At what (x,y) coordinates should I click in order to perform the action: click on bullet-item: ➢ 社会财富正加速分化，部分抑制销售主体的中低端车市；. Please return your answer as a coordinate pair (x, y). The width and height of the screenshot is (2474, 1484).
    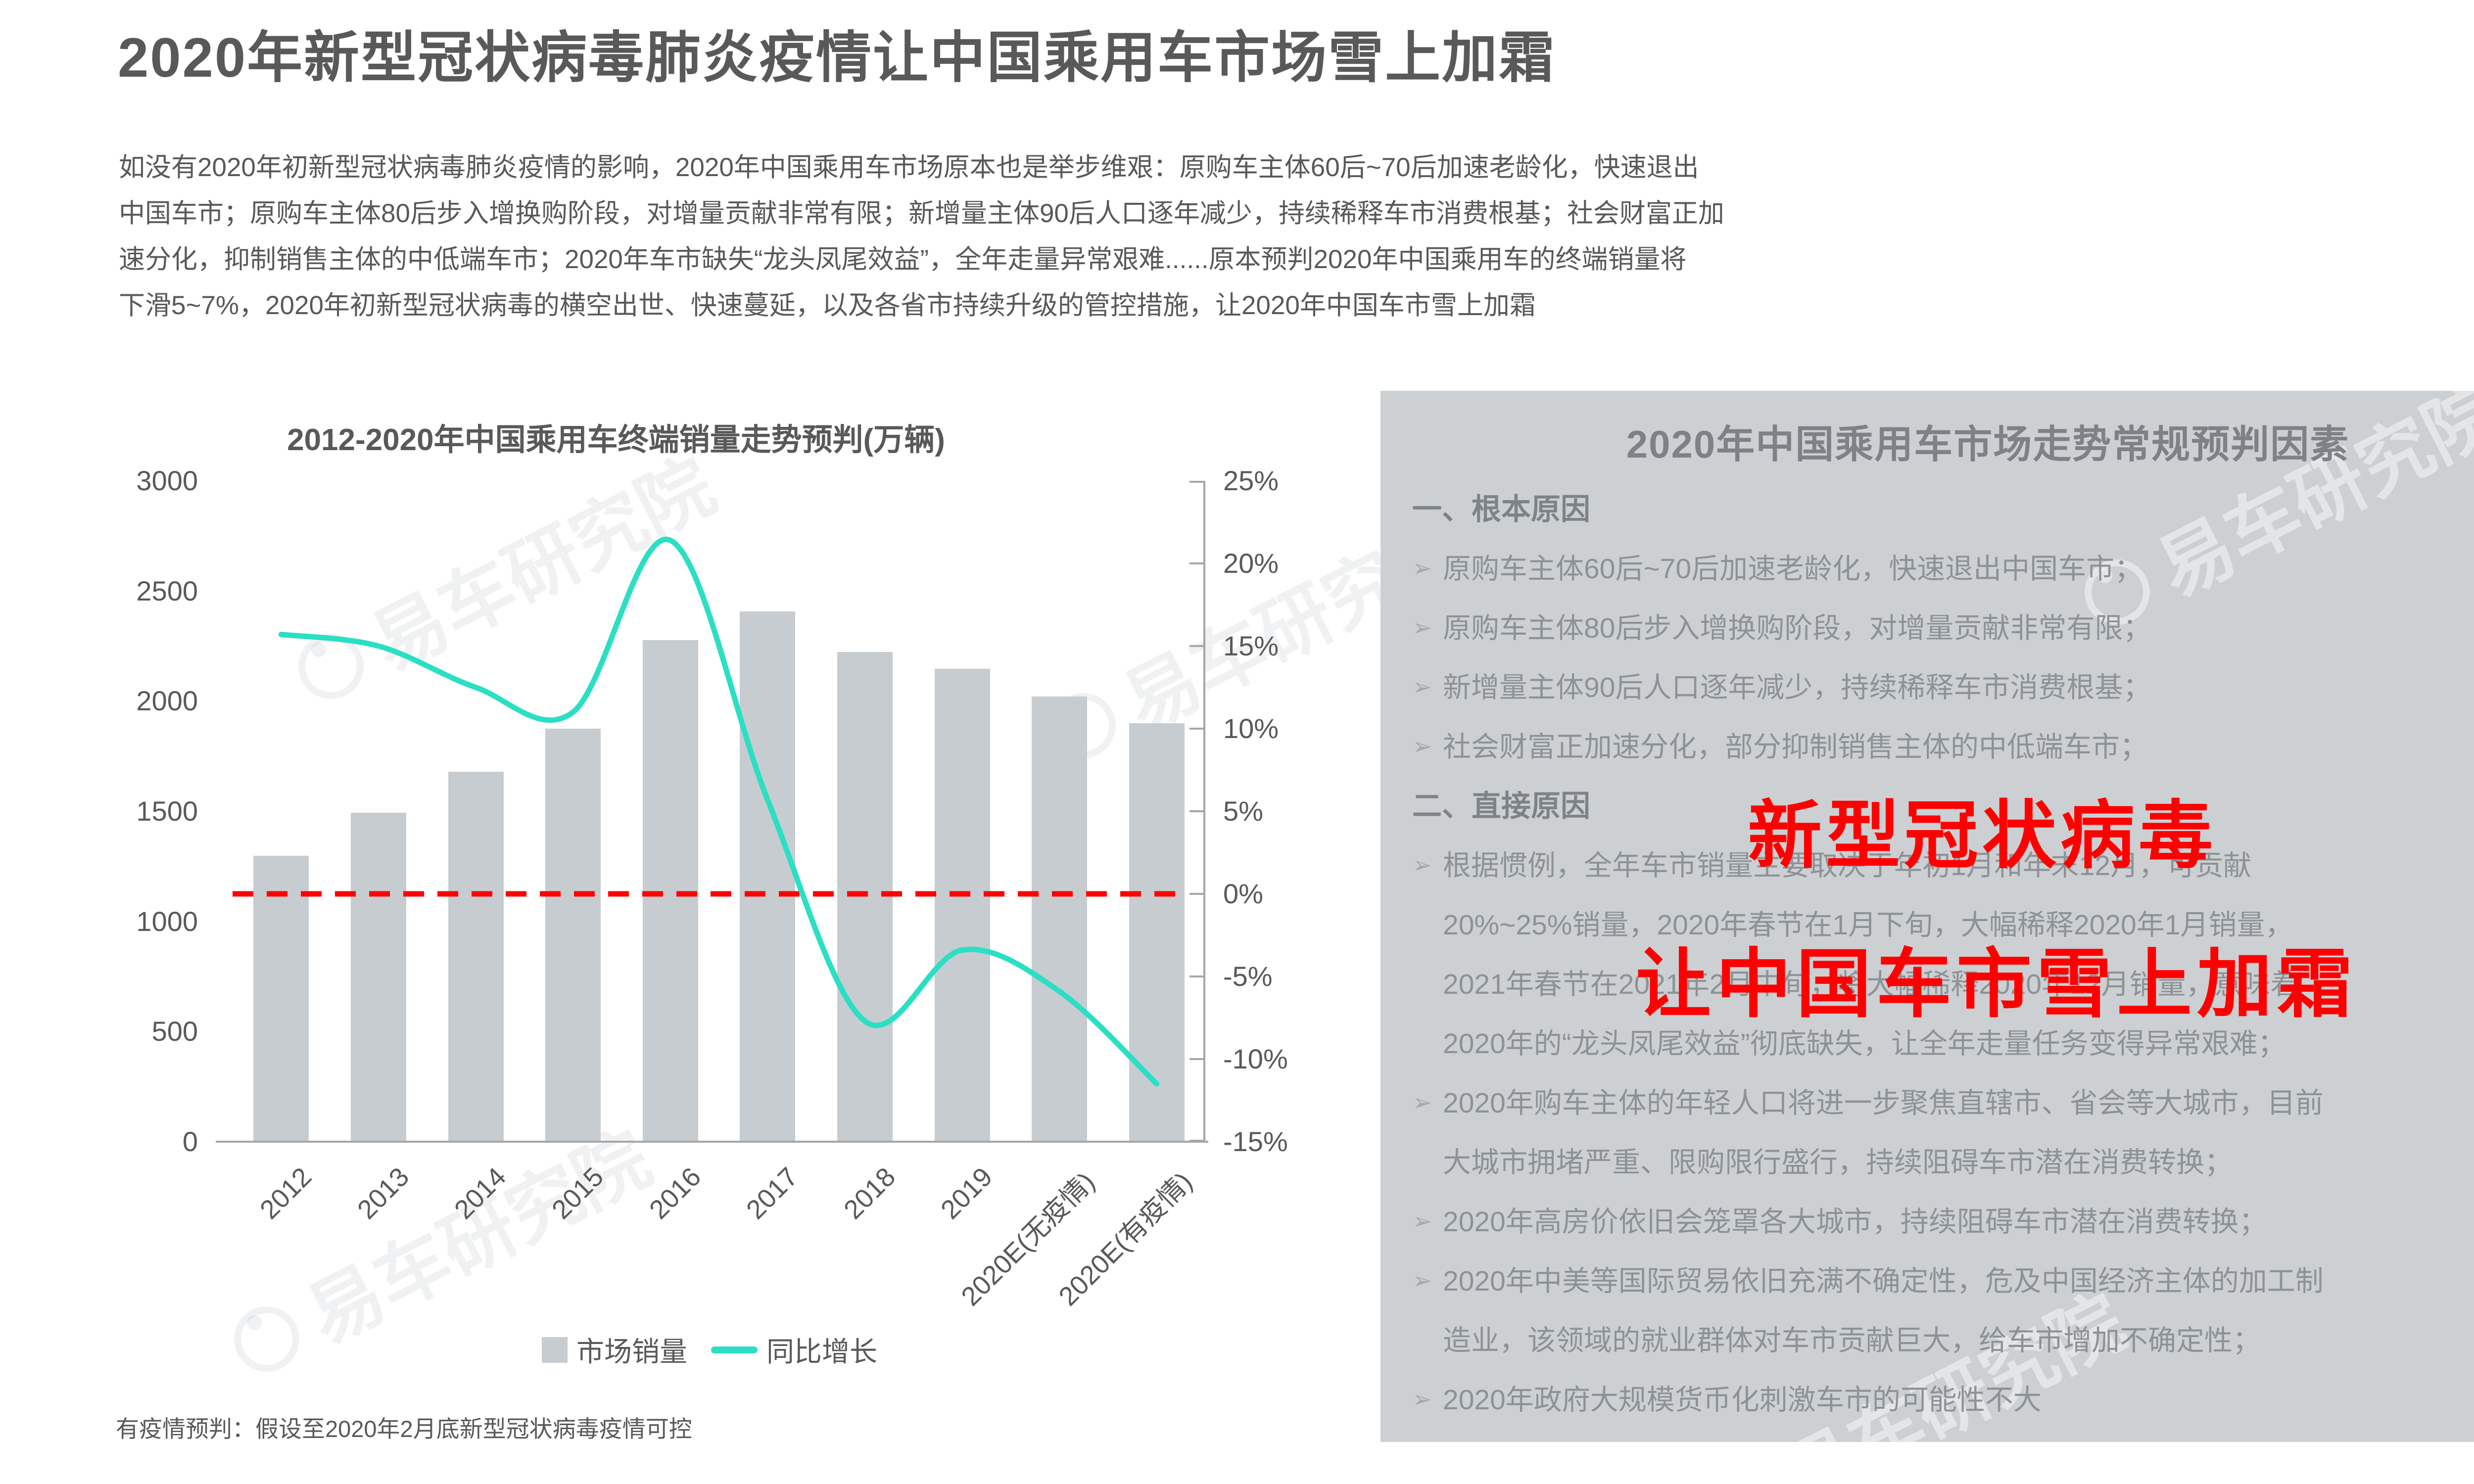
    Looking at the image, I should click on (1943, 747).